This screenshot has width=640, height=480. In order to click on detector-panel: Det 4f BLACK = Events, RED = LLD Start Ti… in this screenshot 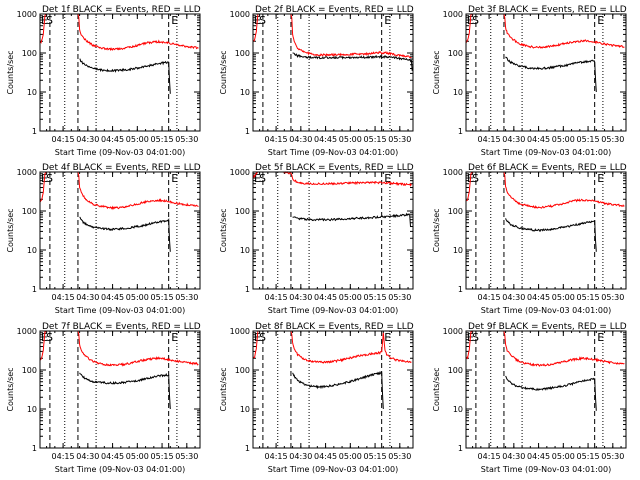, I will do `click(103, 239)`.